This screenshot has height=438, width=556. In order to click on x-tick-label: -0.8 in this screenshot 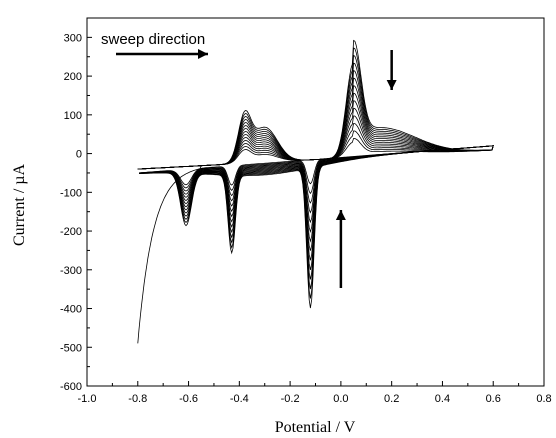, I will do `click(137, 399)`.